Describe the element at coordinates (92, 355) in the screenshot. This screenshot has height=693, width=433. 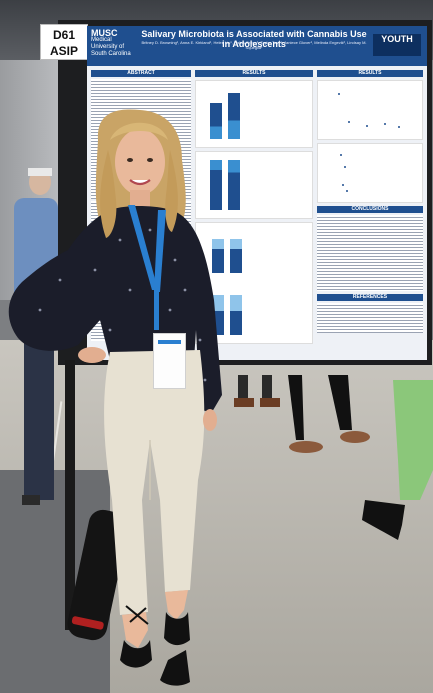
I see `hand-on-hip` at that location.